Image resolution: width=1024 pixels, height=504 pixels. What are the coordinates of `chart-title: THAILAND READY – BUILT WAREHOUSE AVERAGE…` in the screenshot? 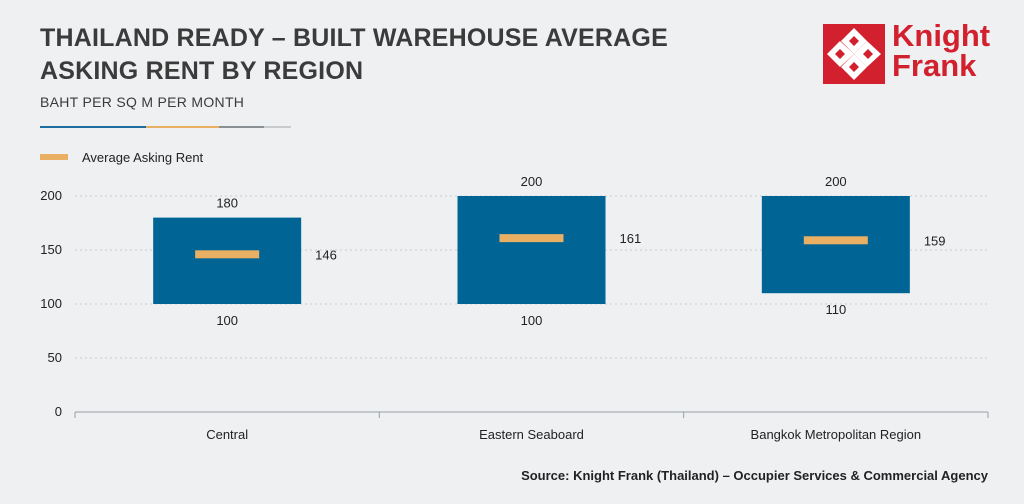 It's located at (390, 55).